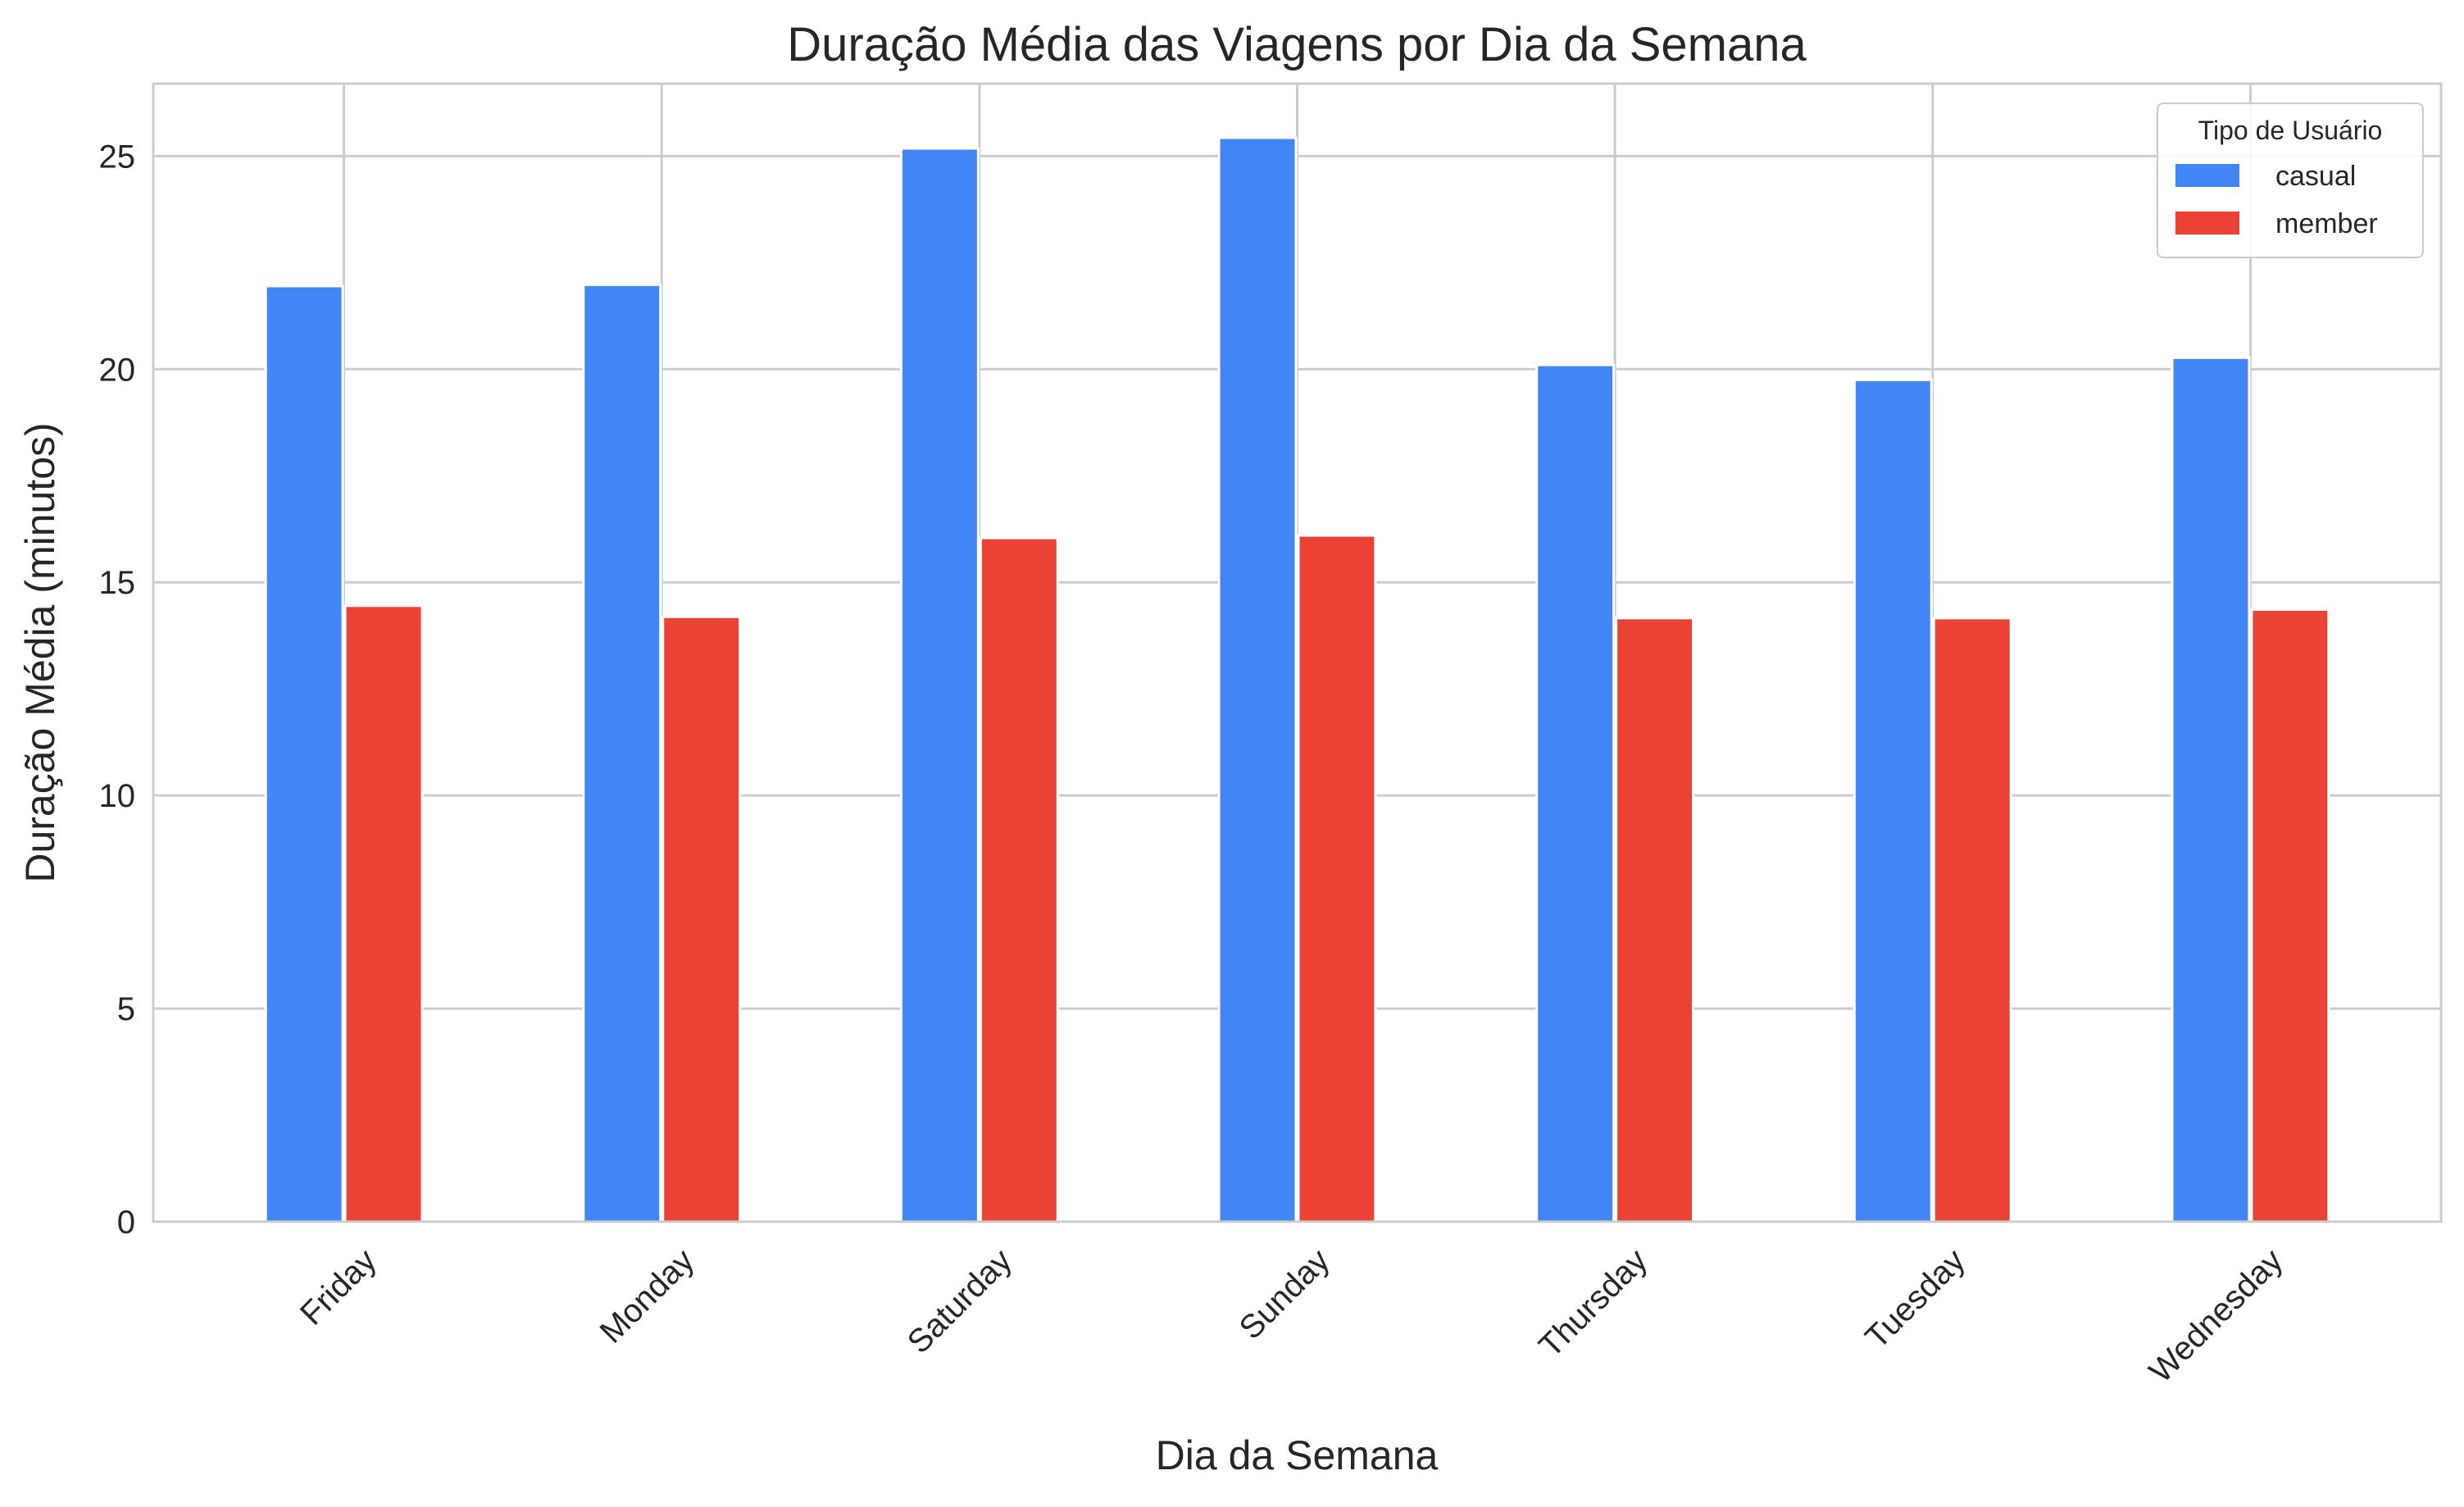 Image resolution: width=2464 pixels, height=1507 pixels. I want to click on legend-swatch-casual, so click(2207, 176).